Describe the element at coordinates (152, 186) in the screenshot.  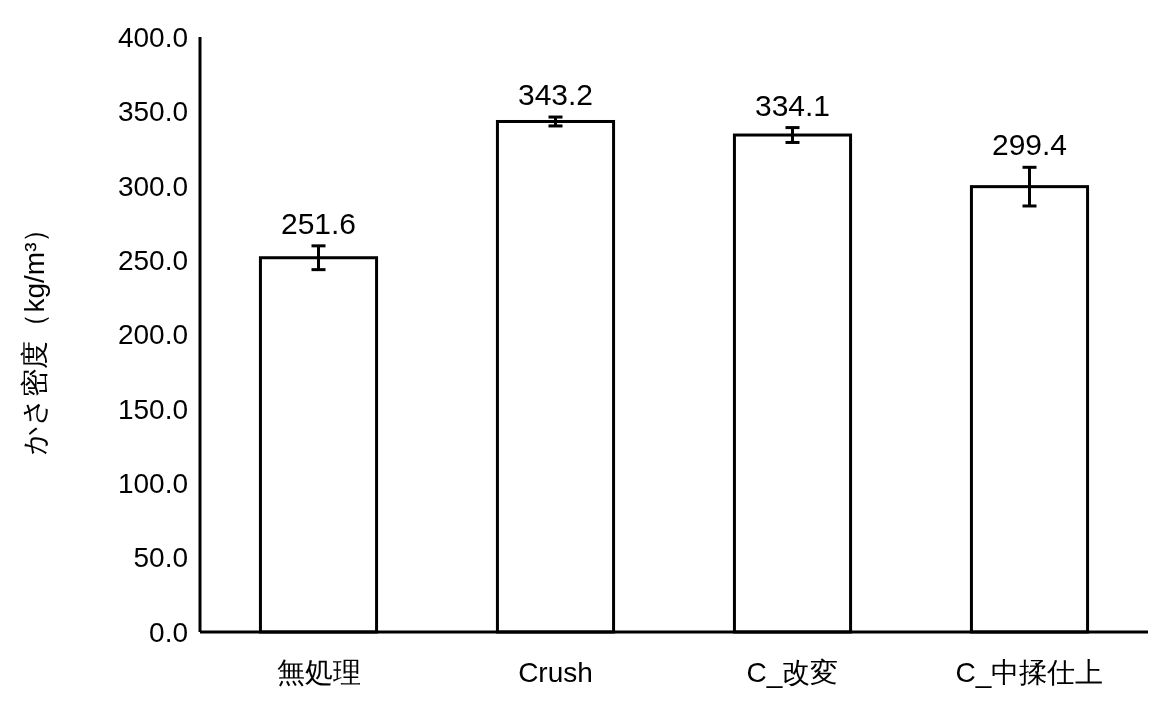
I see `y-tick-label: 300.0` at that location.